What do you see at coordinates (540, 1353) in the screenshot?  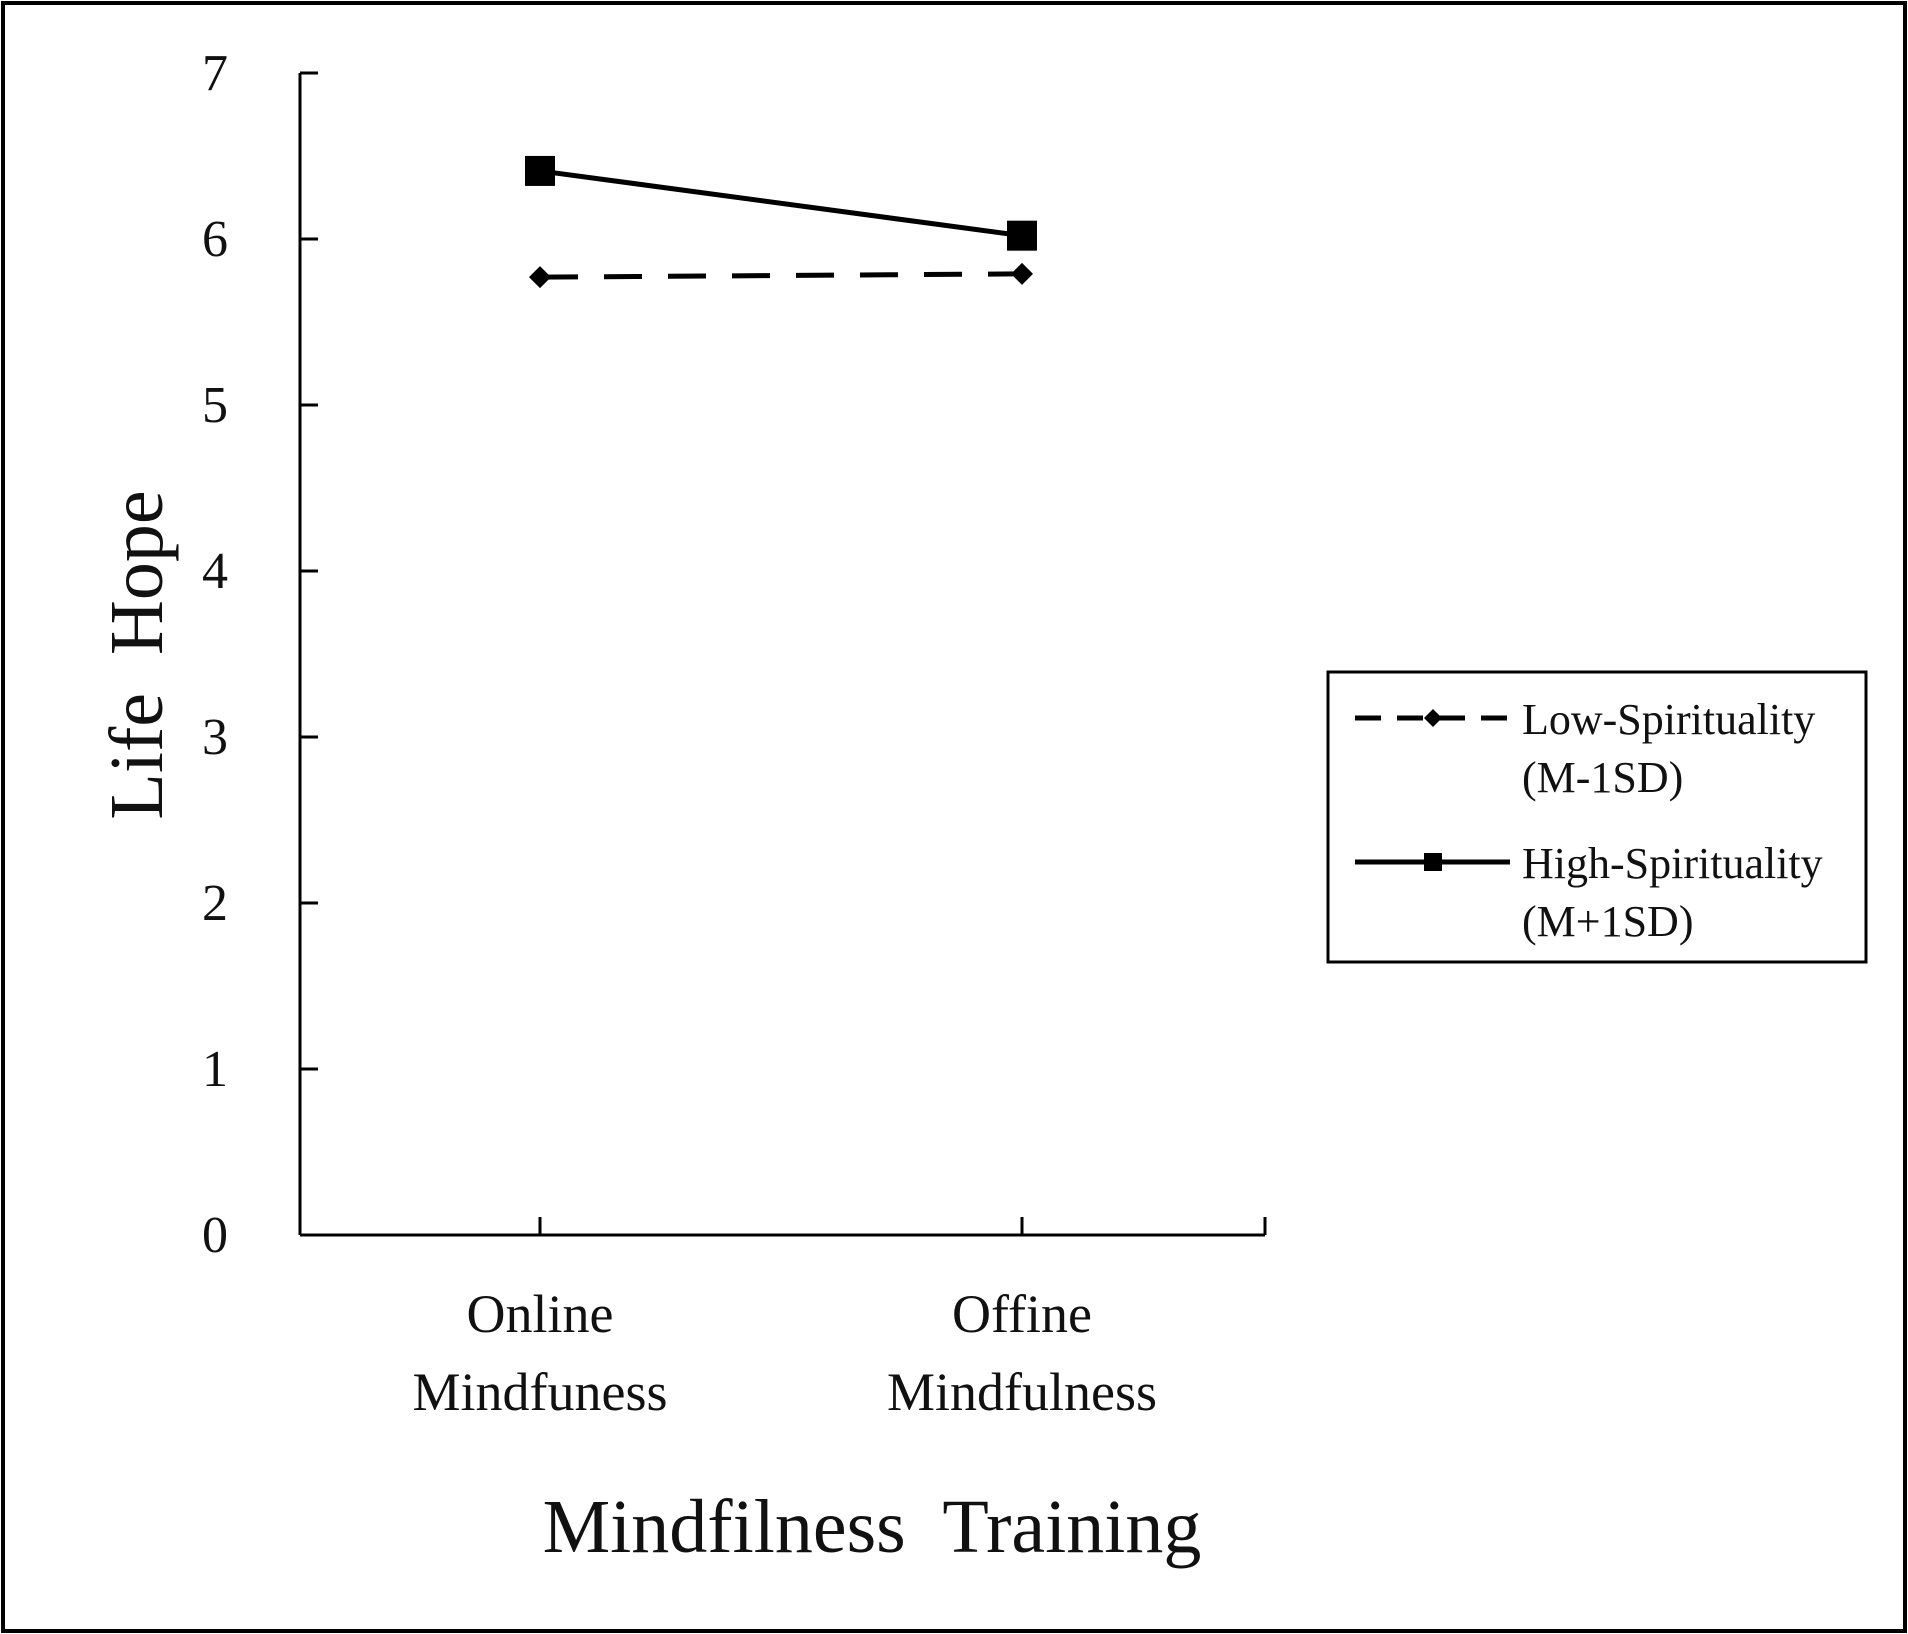 I see `x-category-label: Online Mindfuness` at bounding box center [540, 1353].